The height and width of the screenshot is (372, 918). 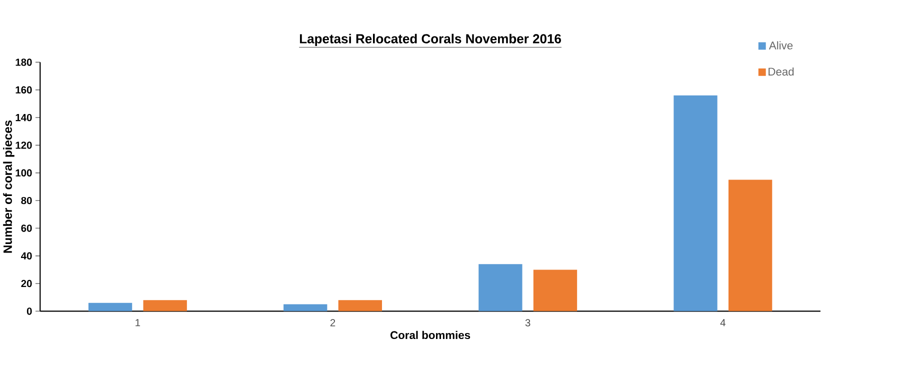 What do you see at coordinates (26, 284) in the screenshot?
I see `y-tick-label: 20` at bounding box center [26, 284].